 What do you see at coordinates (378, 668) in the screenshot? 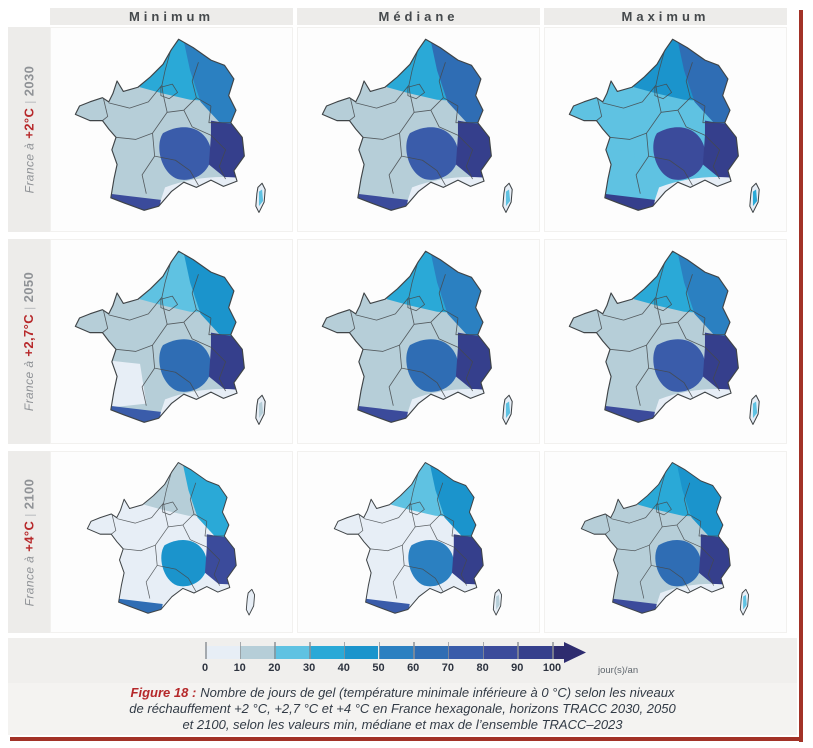
I see `legend-tick-label-50: 50` at bounding box center [378, 668].